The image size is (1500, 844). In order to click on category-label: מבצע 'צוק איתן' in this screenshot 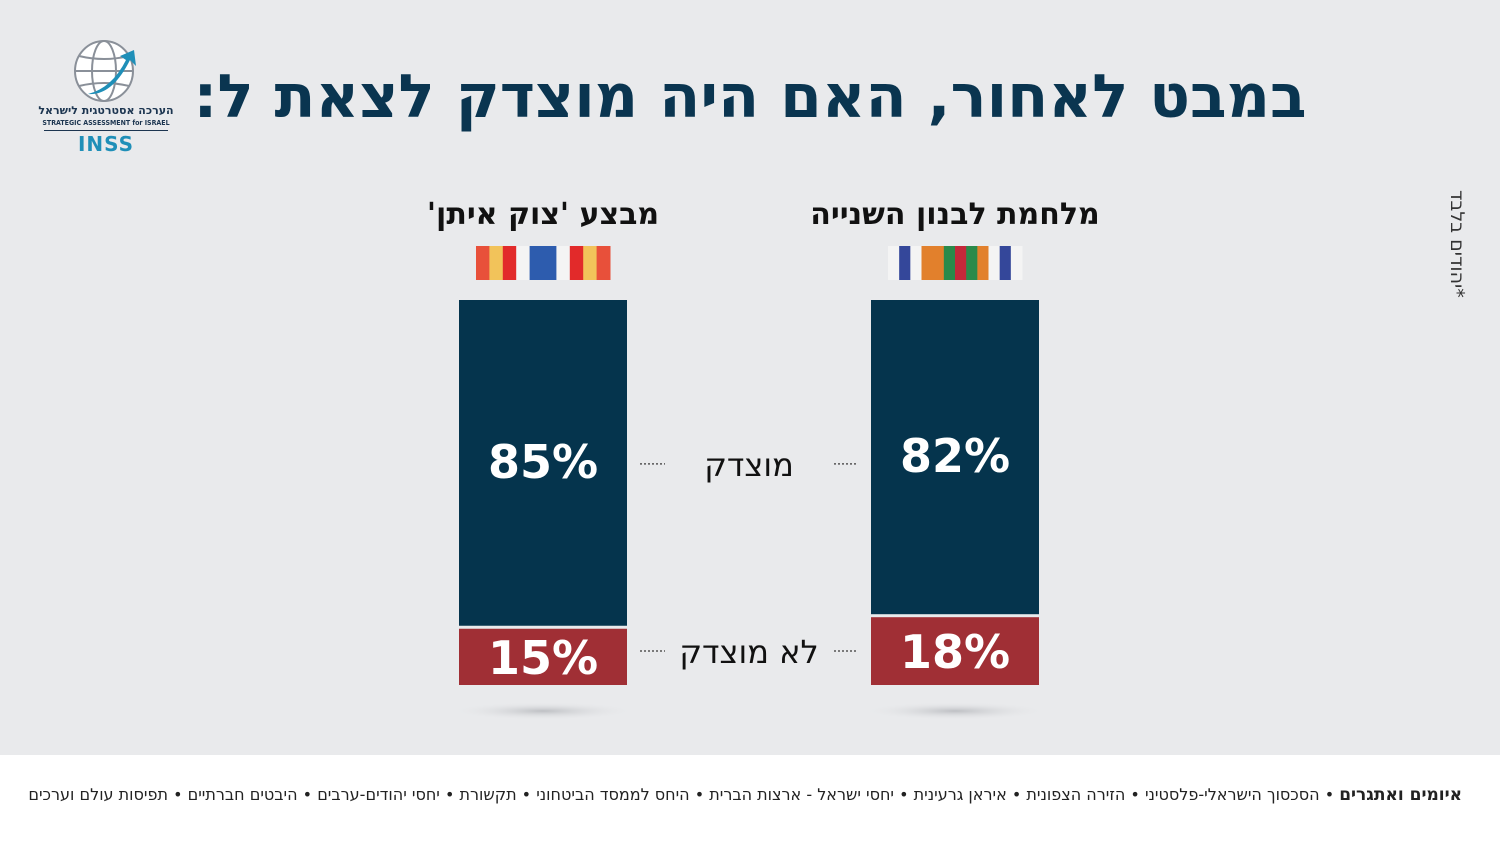, I will do `click(543, 214)`.